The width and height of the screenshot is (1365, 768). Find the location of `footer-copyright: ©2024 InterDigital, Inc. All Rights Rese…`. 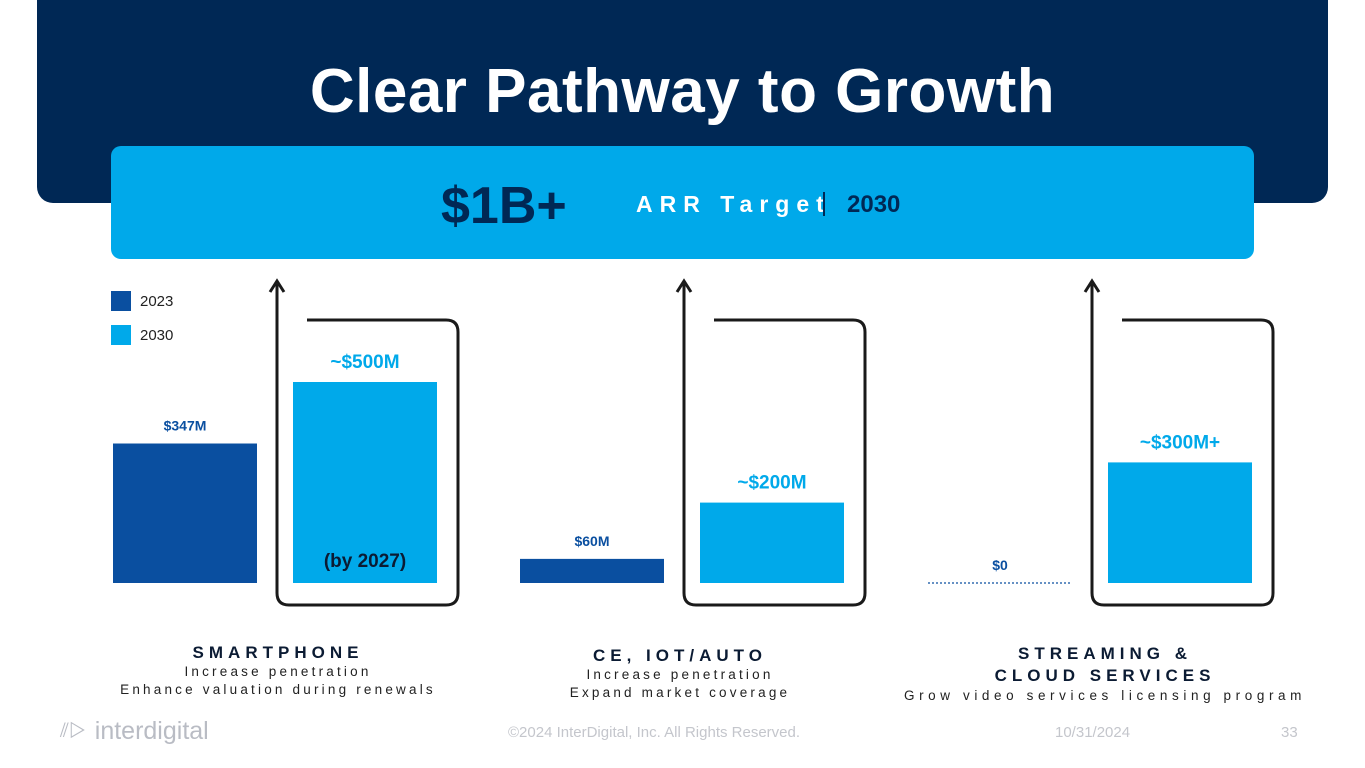

footer-copyright: ©2024 InterDigital, Inc. All Rights Rese… is located at coordinates (654, 732).